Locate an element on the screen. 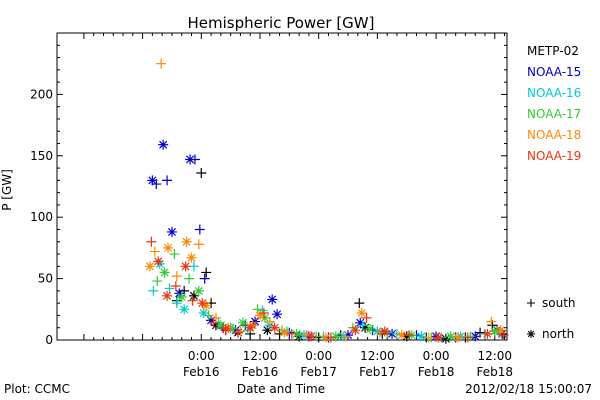 Image resolution: width=600 pixels, height=400 pixels. legend-entry-metp-02: METP-02 is located at coordinates (553, 51).